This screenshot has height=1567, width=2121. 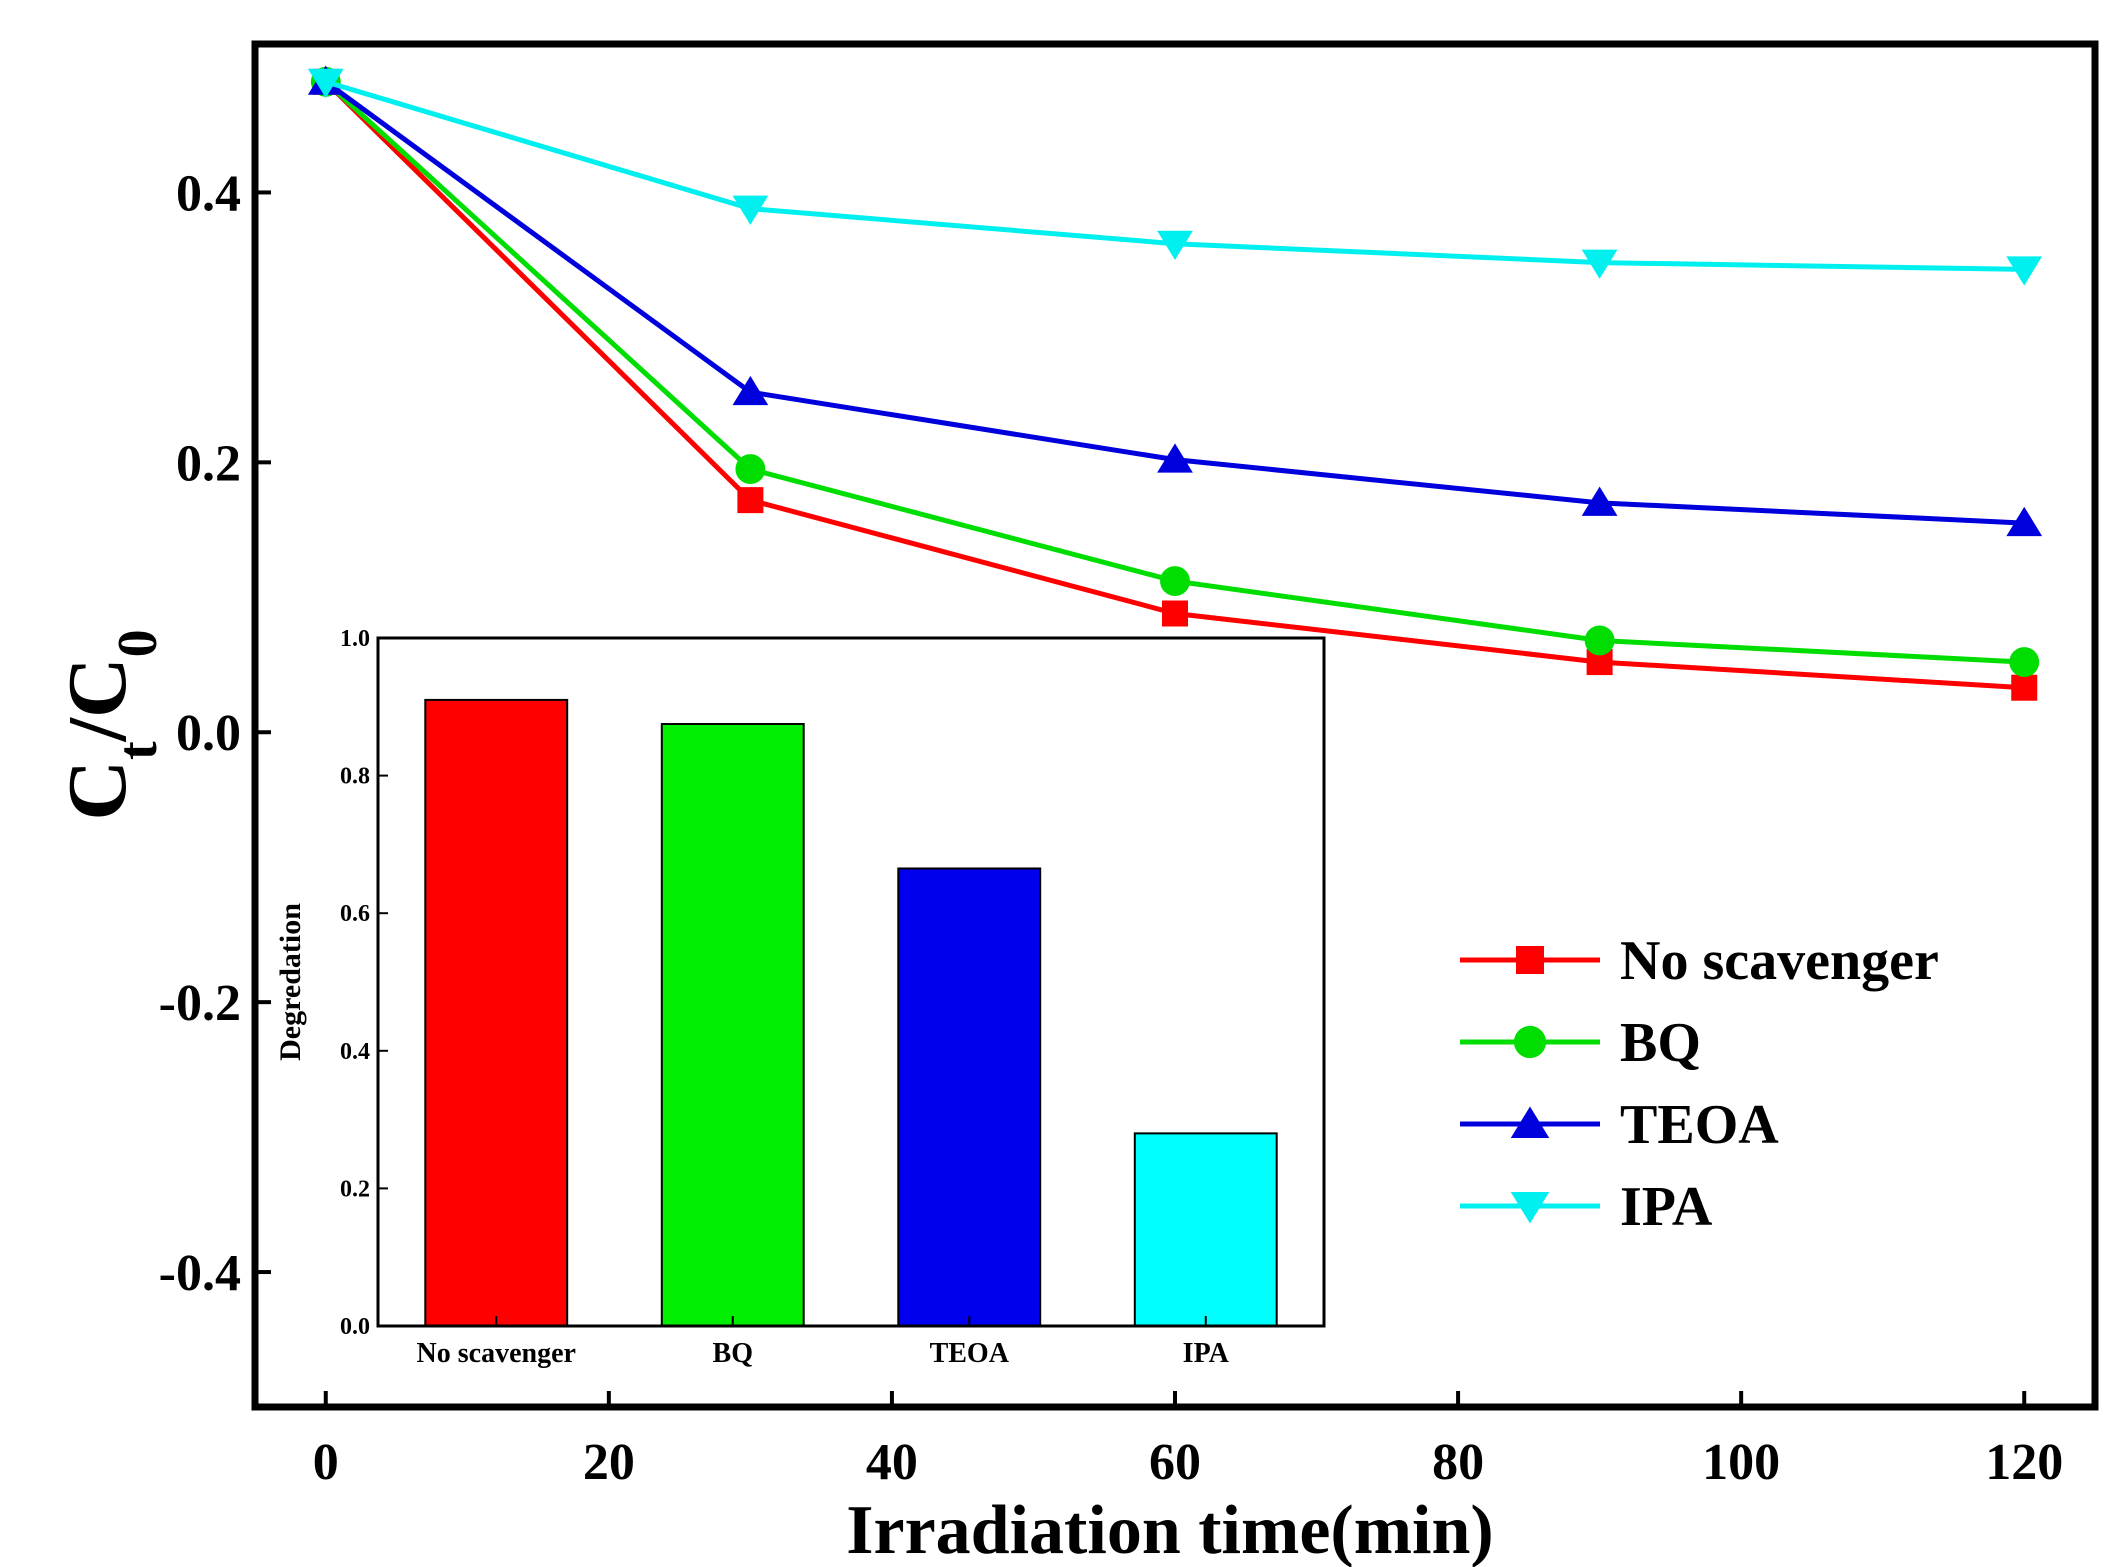 I want to click on inset-y-tick-label: 1.0, so click(x=355, y=639).